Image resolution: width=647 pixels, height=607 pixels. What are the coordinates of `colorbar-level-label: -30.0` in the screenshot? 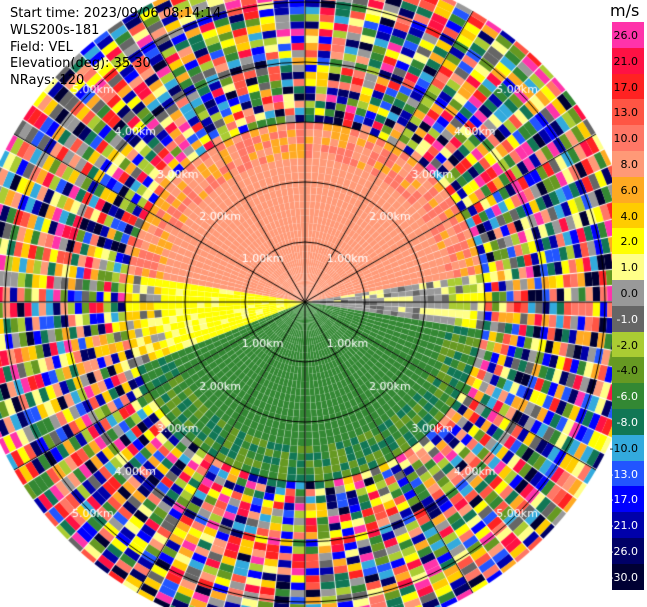 It's located at (623, 577).